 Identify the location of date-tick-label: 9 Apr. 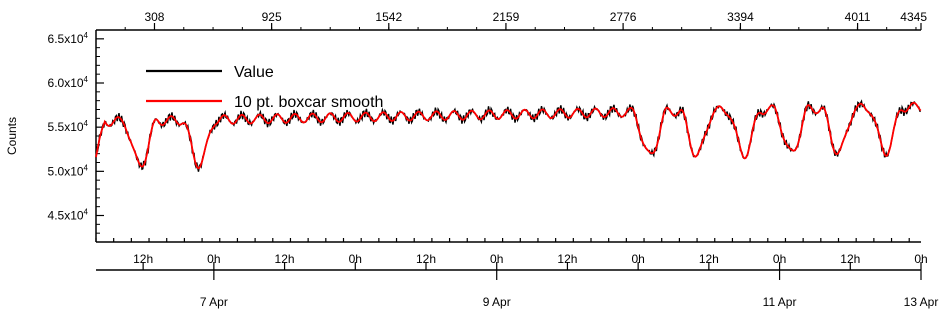
(497, 302).